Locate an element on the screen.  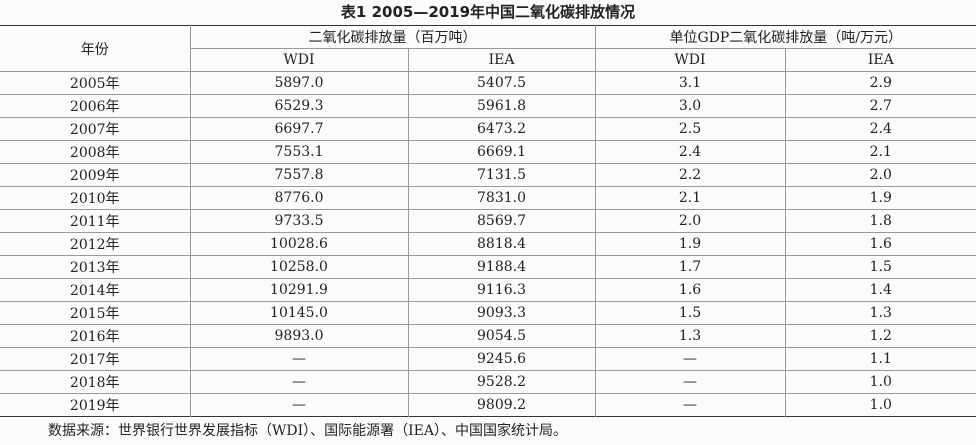
value-cell: 6473.2 is located at coordinates (501, 129).